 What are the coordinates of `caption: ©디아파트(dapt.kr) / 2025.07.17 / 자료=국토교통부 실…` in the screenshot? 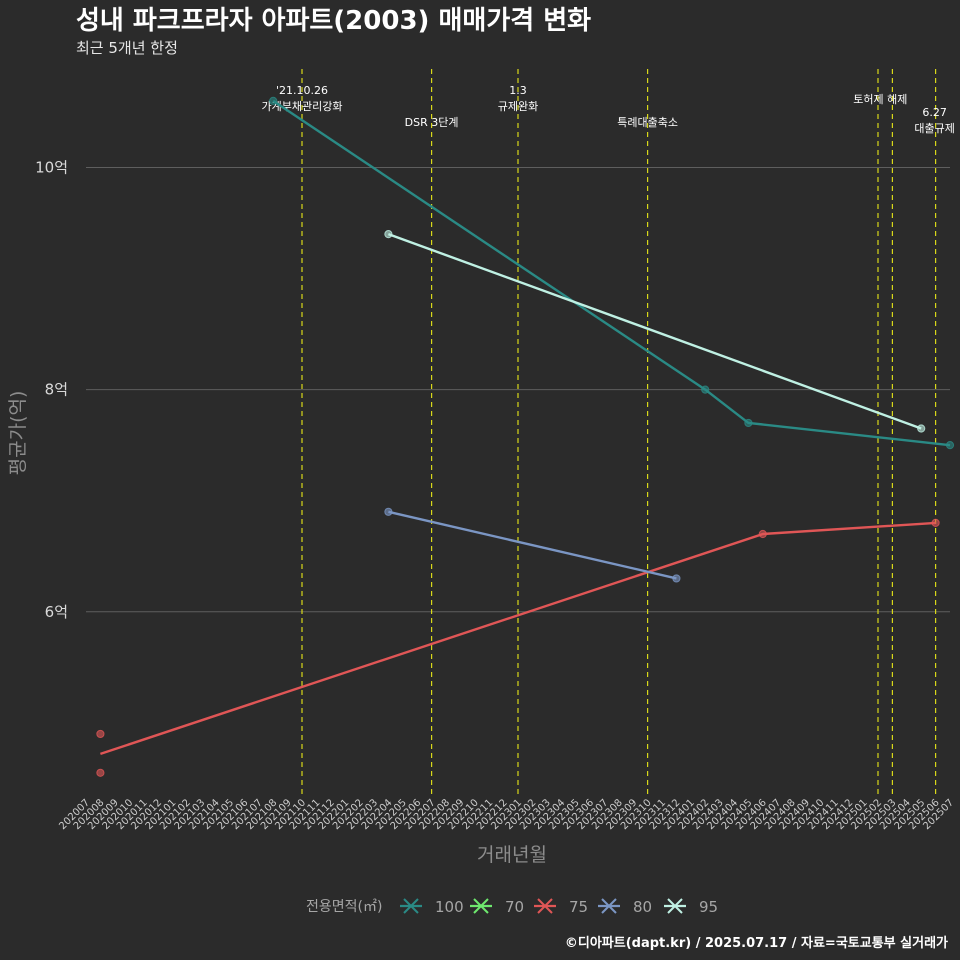 It's located at (756, 943).